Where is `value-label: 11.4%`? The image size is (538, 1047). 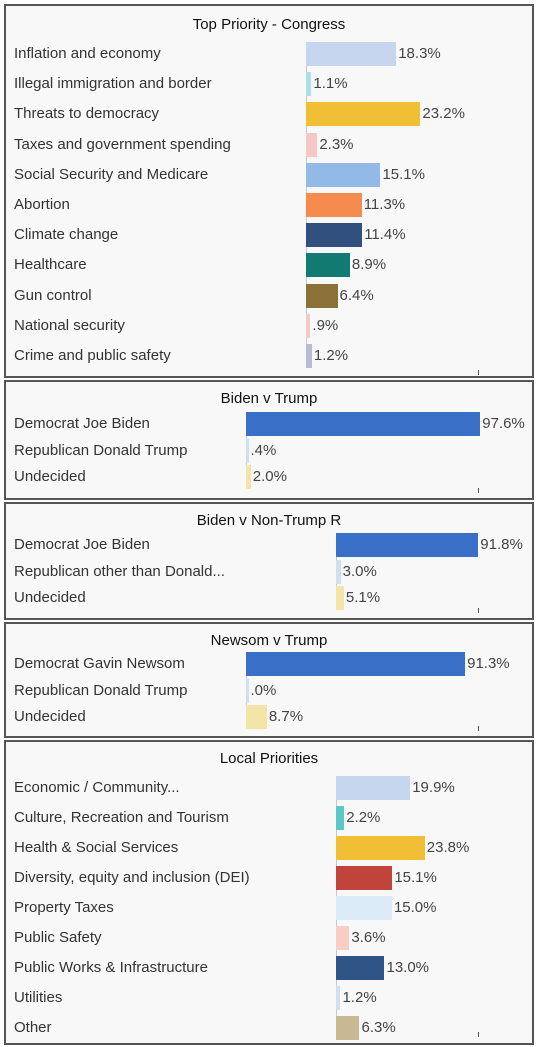
value-label: 11.4% is located at coordinates (385, 235).